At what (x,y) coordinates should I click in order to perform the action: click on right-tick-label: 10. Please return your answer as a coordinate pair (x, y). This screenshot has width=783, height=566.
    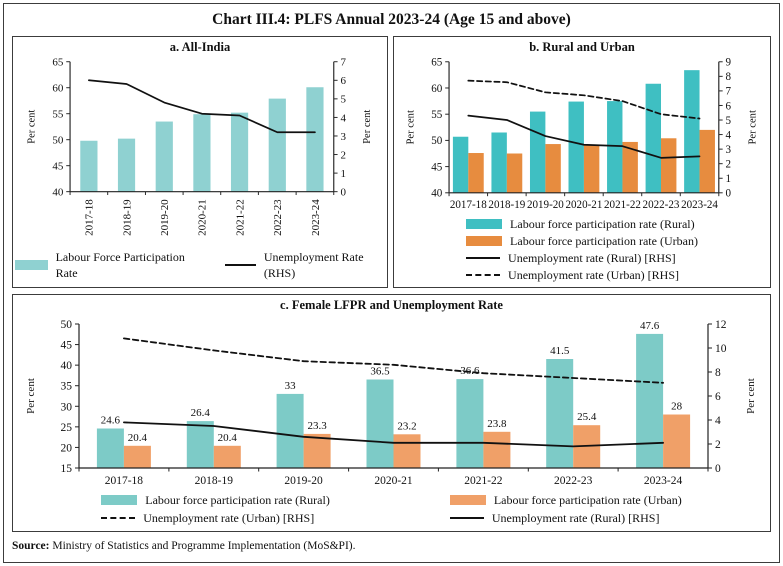
    Looking at the image, I should click on (721, 349).